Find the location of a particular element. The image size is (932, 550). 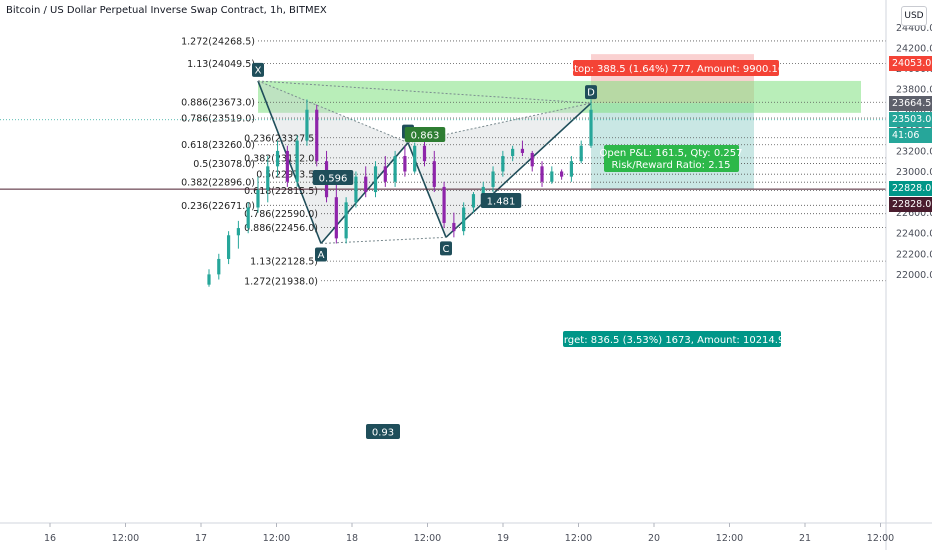

open-pnl-label: Open P&L: 161.5, Qty: 0.257 is located at coordinates (671, 153).